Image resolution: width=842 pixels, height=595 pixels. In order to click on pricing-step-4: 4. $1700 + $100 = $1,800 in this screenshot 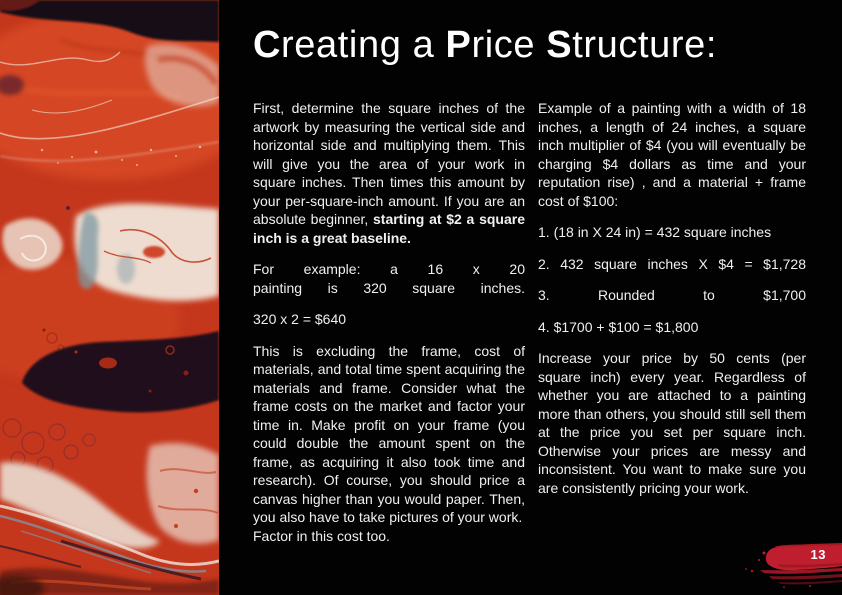, I will do `click(618, 326)`.